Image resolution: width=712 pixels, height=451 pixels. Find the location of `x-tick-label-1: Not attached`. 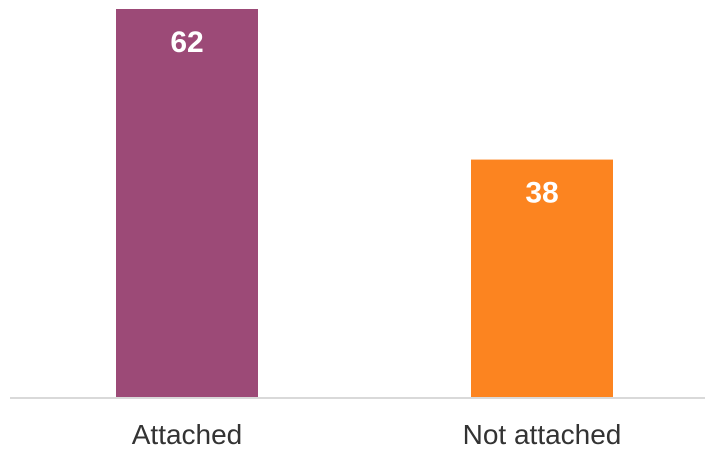

x-tick-label-1: Not attached is located at coordinates (542, 434).